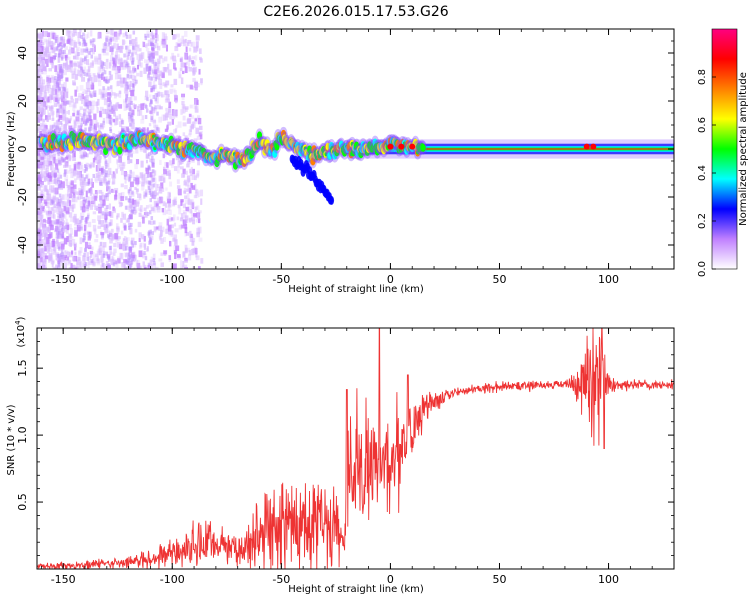 The height and width of the screenshot is (600, 750). I want to click on spectrogram-x-tick-label: 100, so click(608, 279).